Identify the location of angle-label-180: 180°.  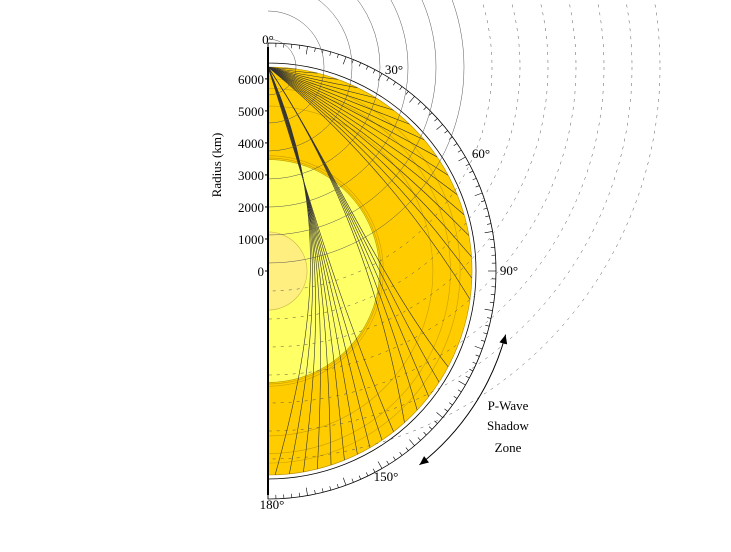
(272, 504).